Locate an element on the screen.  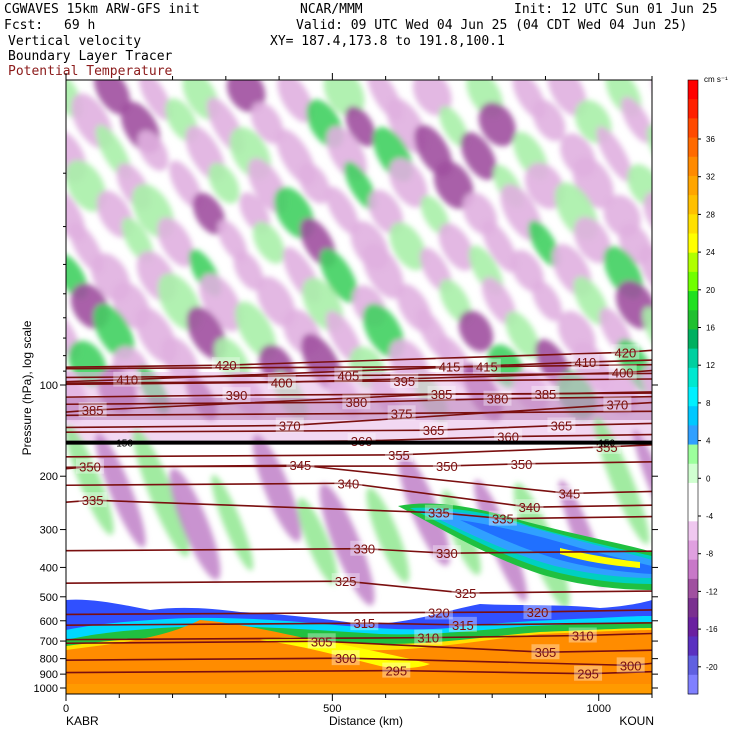
theta-label: 320 is located at coordinates (538, 612).